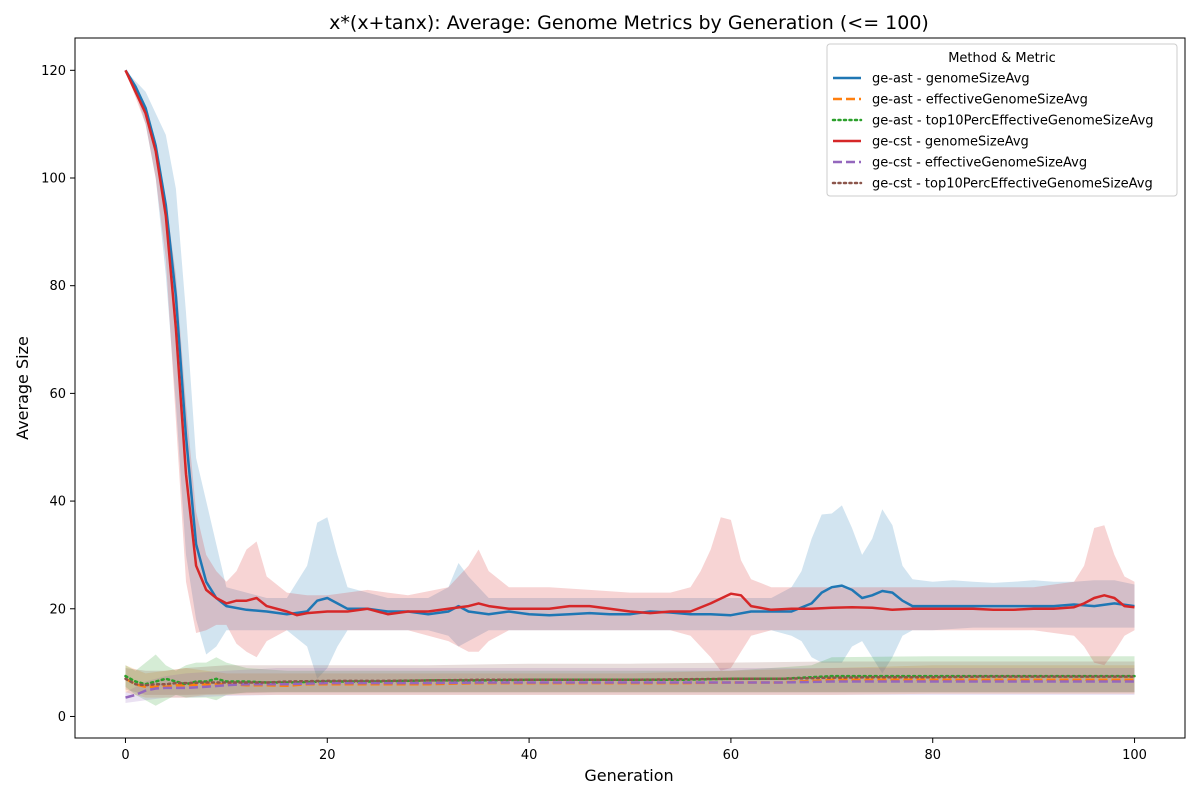 This screenshot has width=1200, height=800. I want to click on legend-label-4: ge-cst - genomeSizeAvg, so click(950, 142).